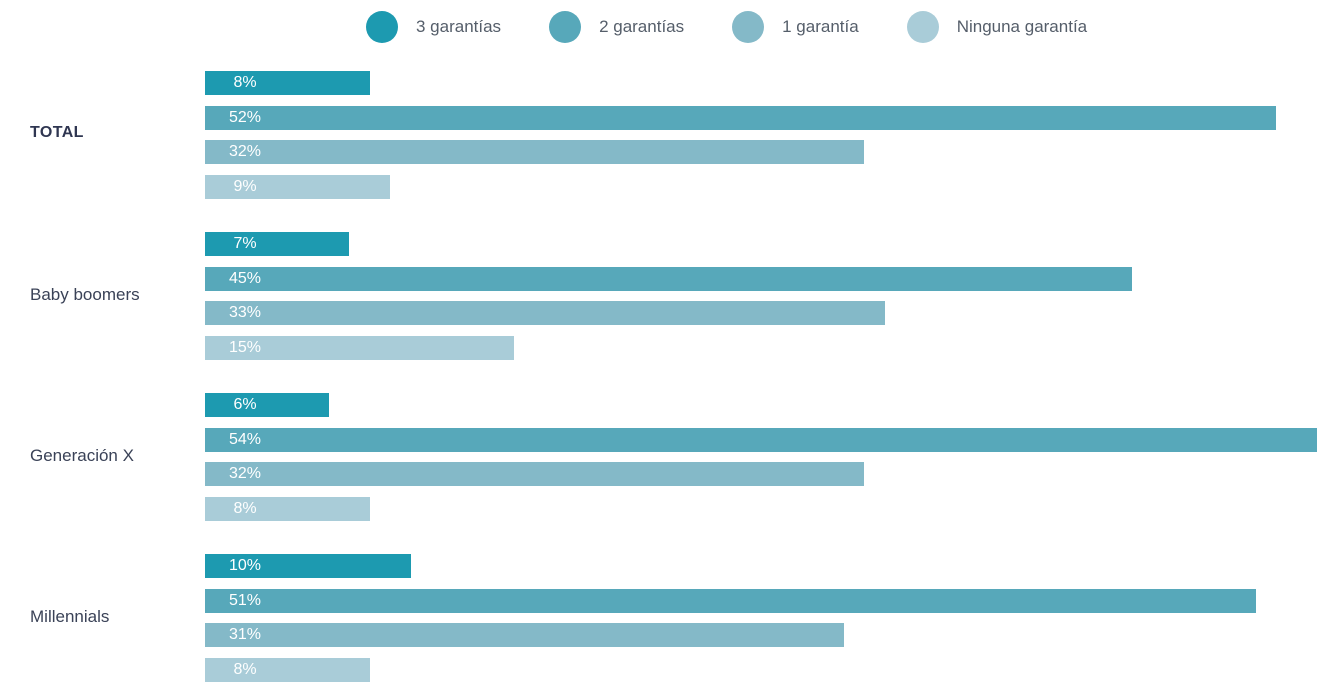 Image resolution: width=1319 pixels, height=682 pixels. Describe the element at coordinates (245, 635) in the screenshot. I see `data-label: 31%` at that location.